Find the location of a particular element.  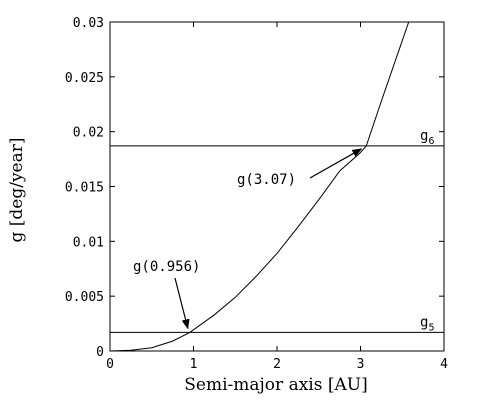

y-tick-label: 0.005 is located at coordinates (84, 297).